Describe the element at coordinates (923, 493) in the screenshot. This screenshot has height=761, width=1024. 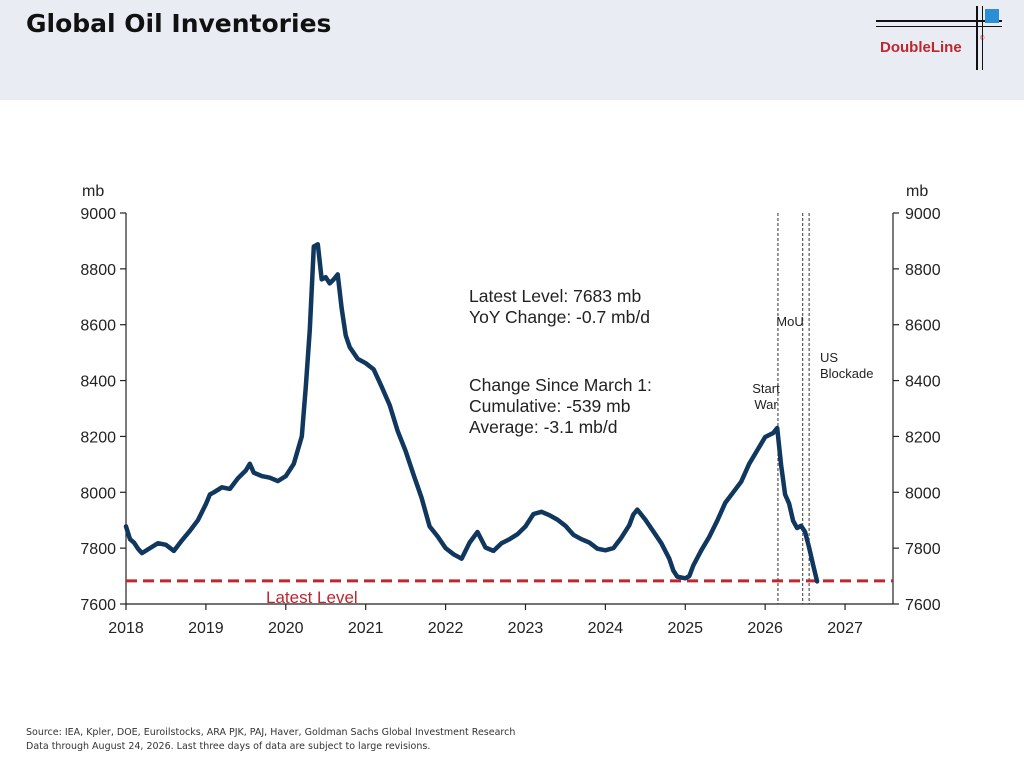
I see `y-tick-label-right: 8000` at that location.